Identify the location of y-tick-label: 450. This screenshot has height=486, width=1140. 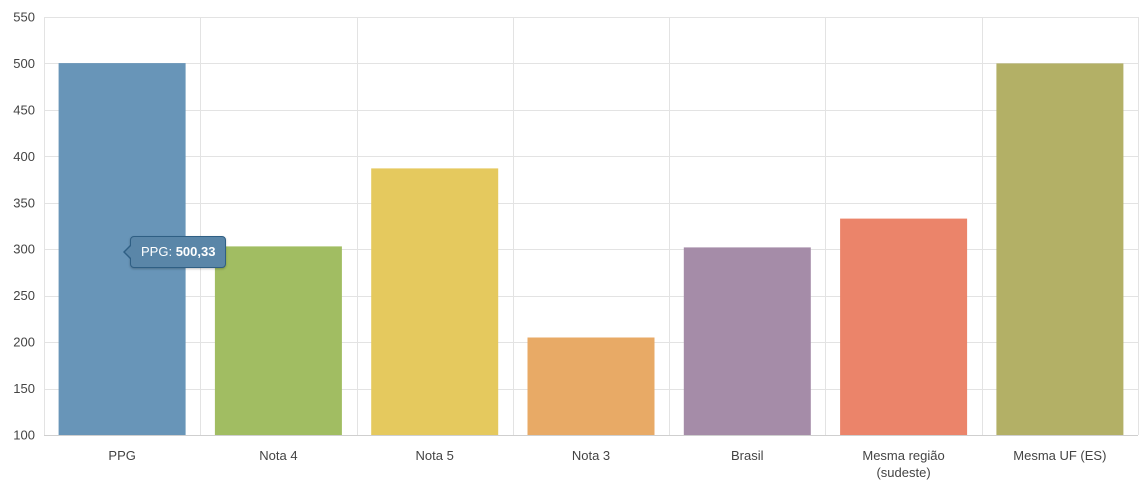
(24, 109).